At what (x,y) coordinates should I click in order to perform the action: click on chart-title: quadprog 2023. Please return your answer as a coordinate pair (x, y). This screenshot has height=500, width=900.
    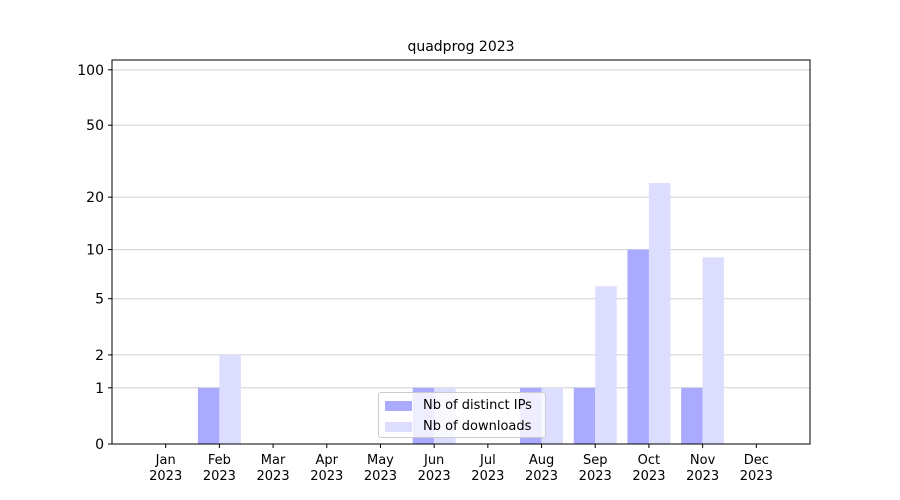
    Looking at the image, I should click on (460, 47).